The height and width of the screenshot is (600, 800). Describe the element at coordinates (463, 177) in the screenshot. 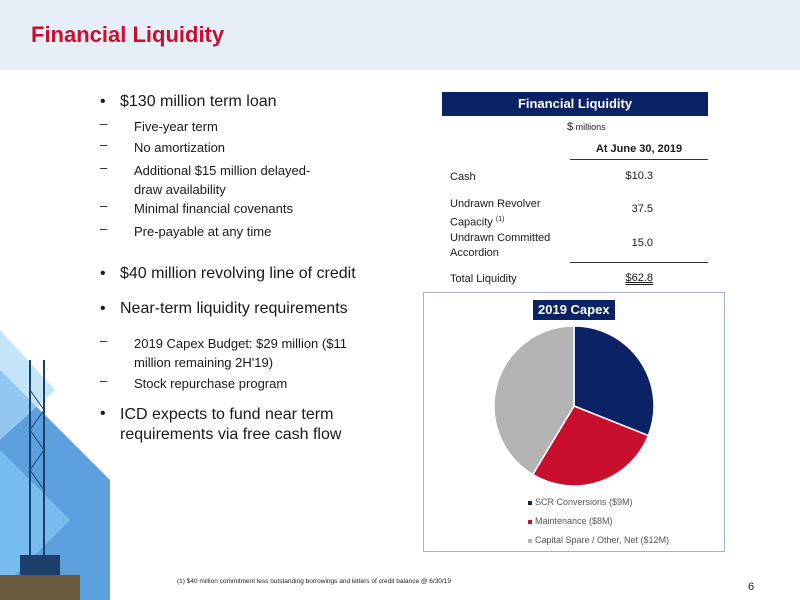

I see `row-label-cash: Cash` at that location.